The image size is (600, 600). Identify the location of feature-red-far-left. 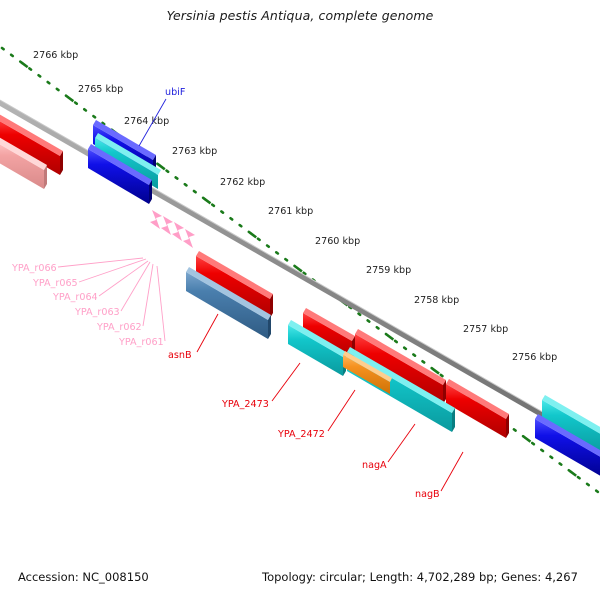
(31, 144).